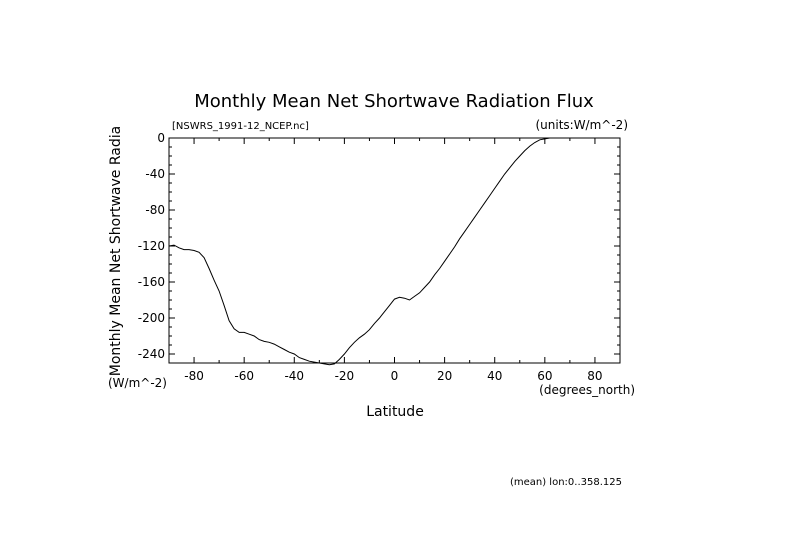 This screenshot has height=558, width=789. What do you see at coordinates (155, 210) in the screenshot?
I see `y-tick-label: -80` at bounding box center [155, 210].